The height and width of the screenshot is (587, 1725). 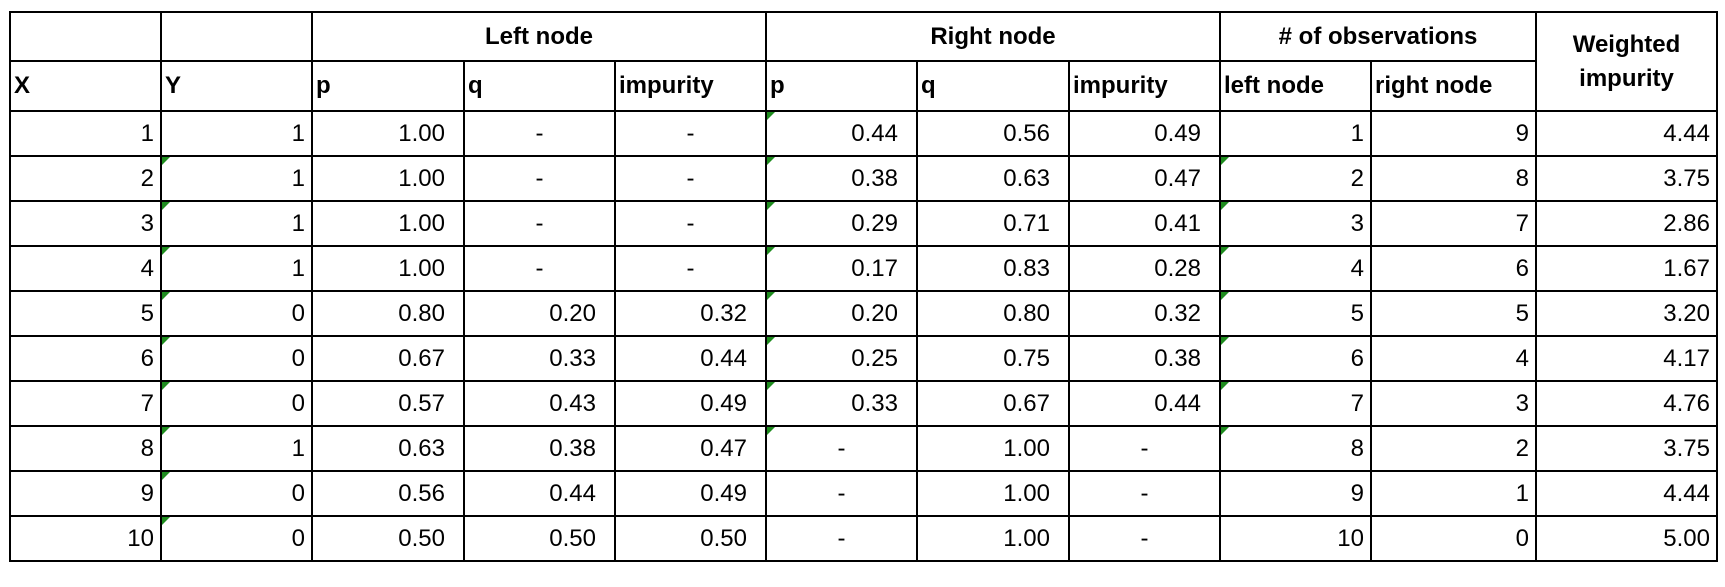 I want to click on column-header: p, so click(x=388, y=86).